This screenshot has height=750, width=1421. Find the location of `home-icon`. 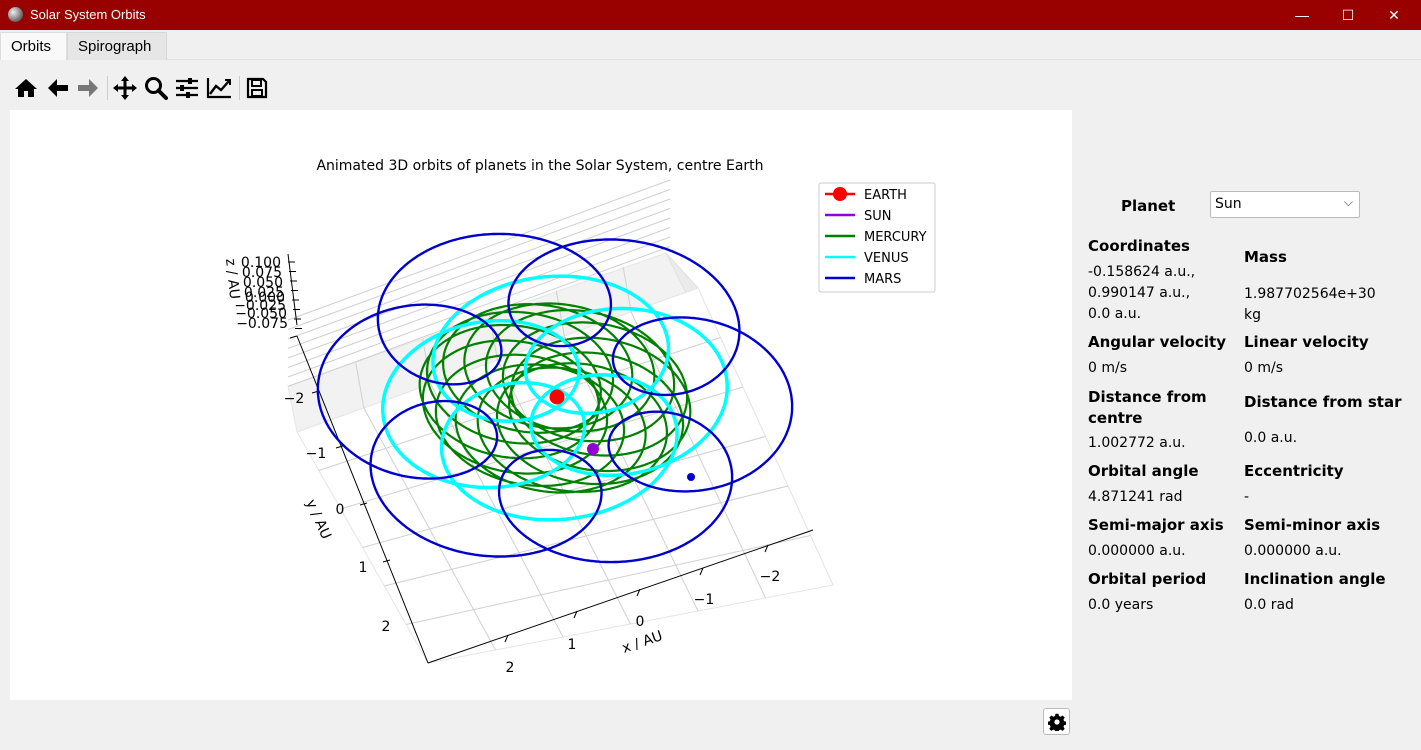

home-icon is located at coordinates (26, 88).